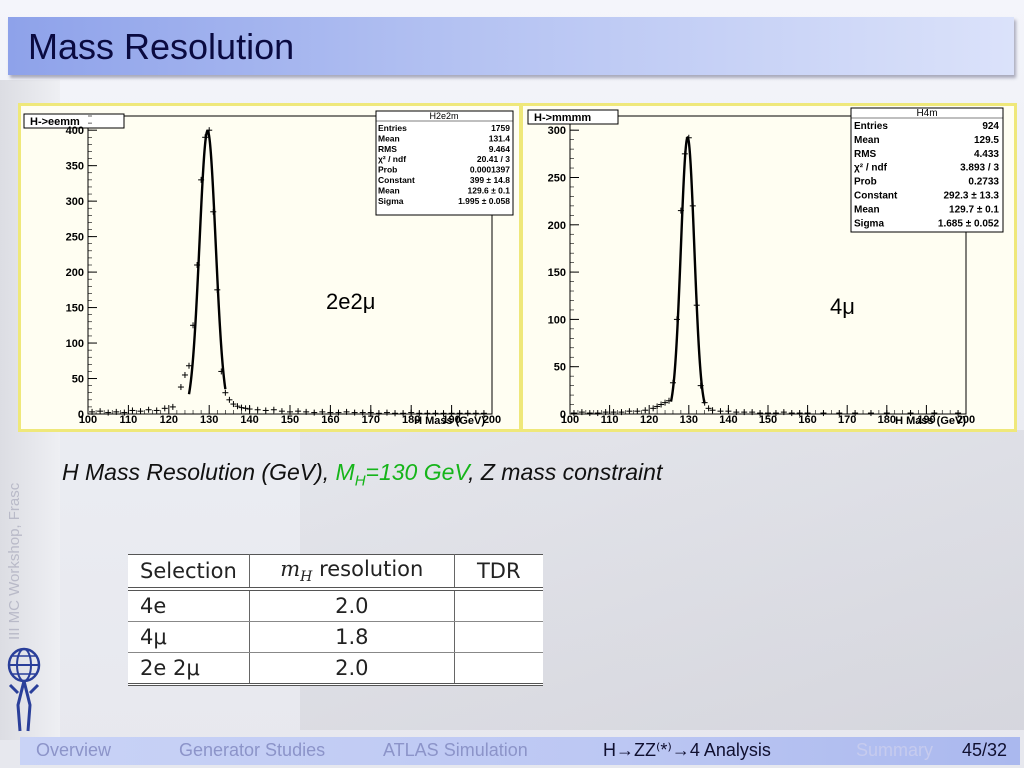 The height and width of the screenshot is (768, 1024). I want to click on y-tick-label: 200, so click(75, 273).